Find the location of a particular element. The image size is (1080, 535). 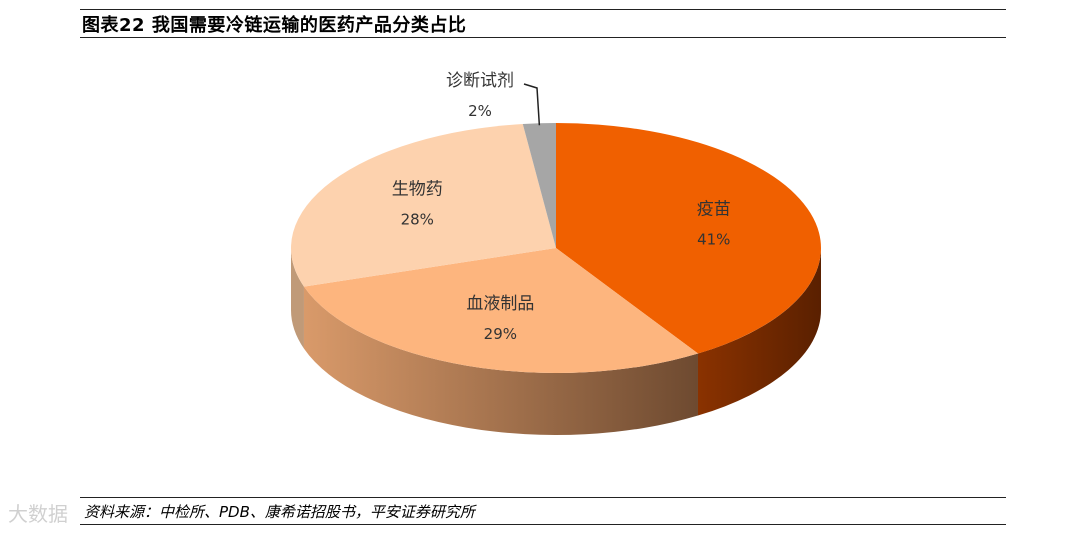

slice-pct-0: 41% is located at coordinates (713, 239).